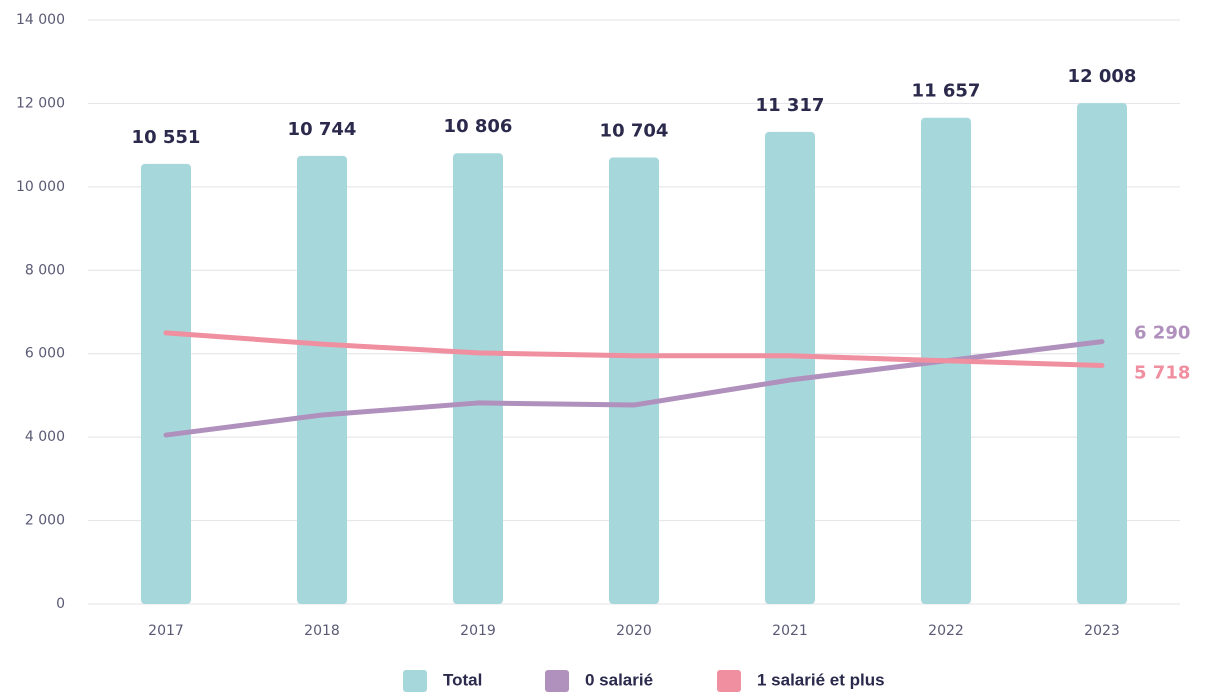 The image size is (1226, 692). Describe the element at coordinates (1162, 333) in the screenshot. I see `value-label: 6 290` at that location.